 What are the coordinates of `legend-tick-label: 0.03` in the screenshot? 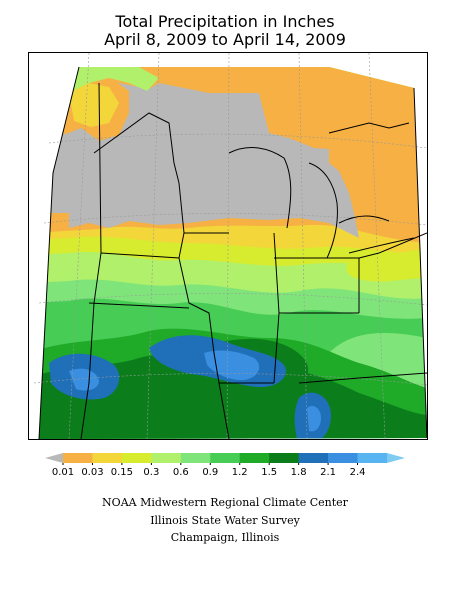 It's located at (92, 472).